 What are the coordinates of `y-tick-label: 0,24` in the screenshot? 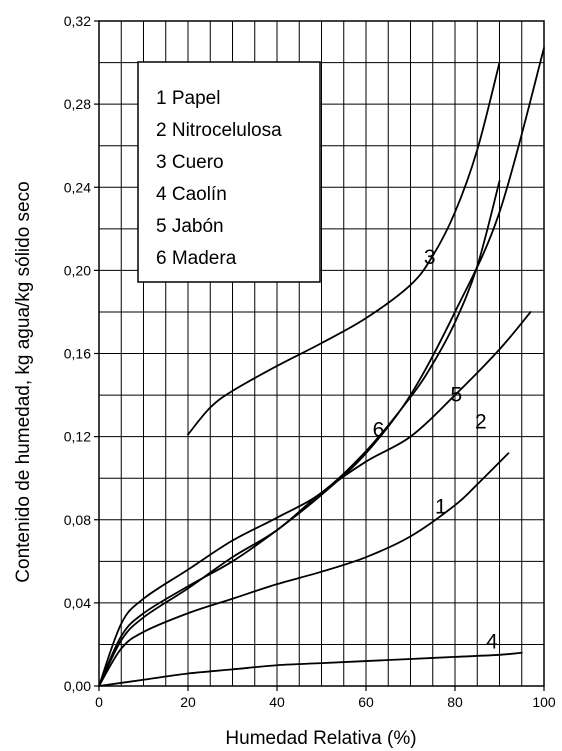 It's located at (77, 187).